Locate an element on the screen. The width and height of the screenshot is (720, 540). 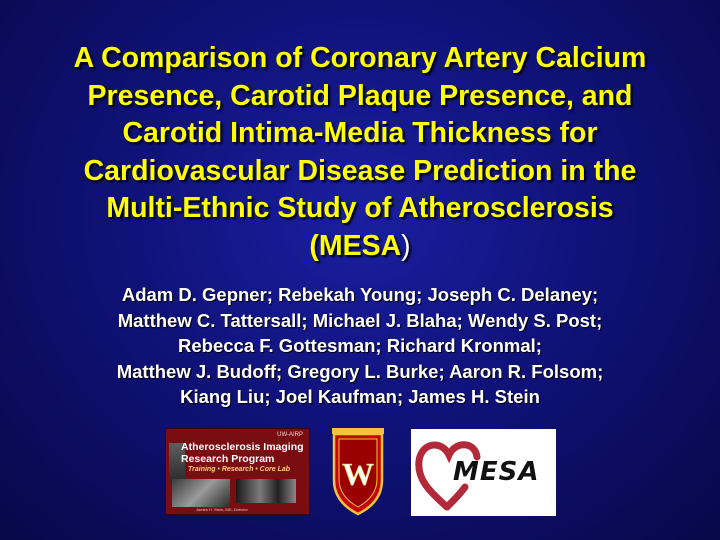
crest-shield-inner is located at coordinates (358, 473).